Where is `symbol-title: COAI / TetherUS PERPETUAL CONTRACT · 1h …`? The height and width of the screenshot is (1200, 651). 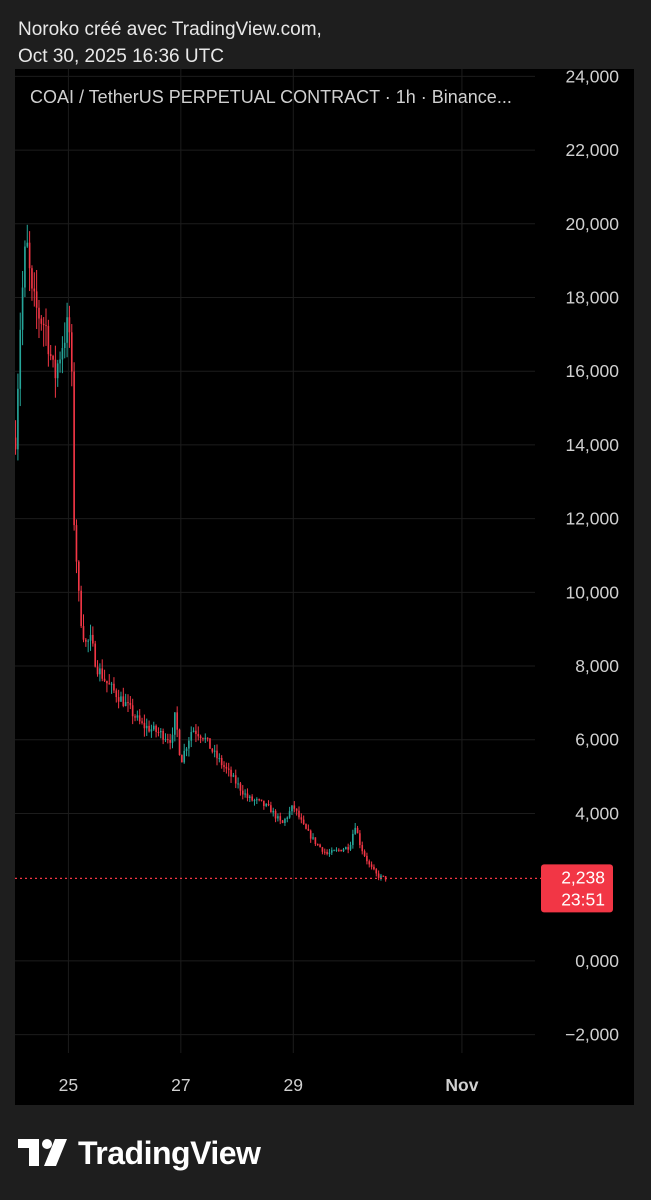 symbol-title: COAI / TetherUS PERPETUAL CONTRACT · 1h … is located at coordinates (271, 97).